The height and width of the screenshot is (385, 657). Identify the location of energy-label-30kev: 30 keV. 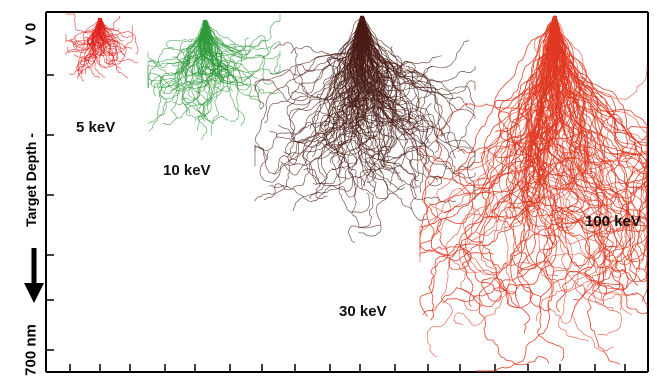
(363, 311).